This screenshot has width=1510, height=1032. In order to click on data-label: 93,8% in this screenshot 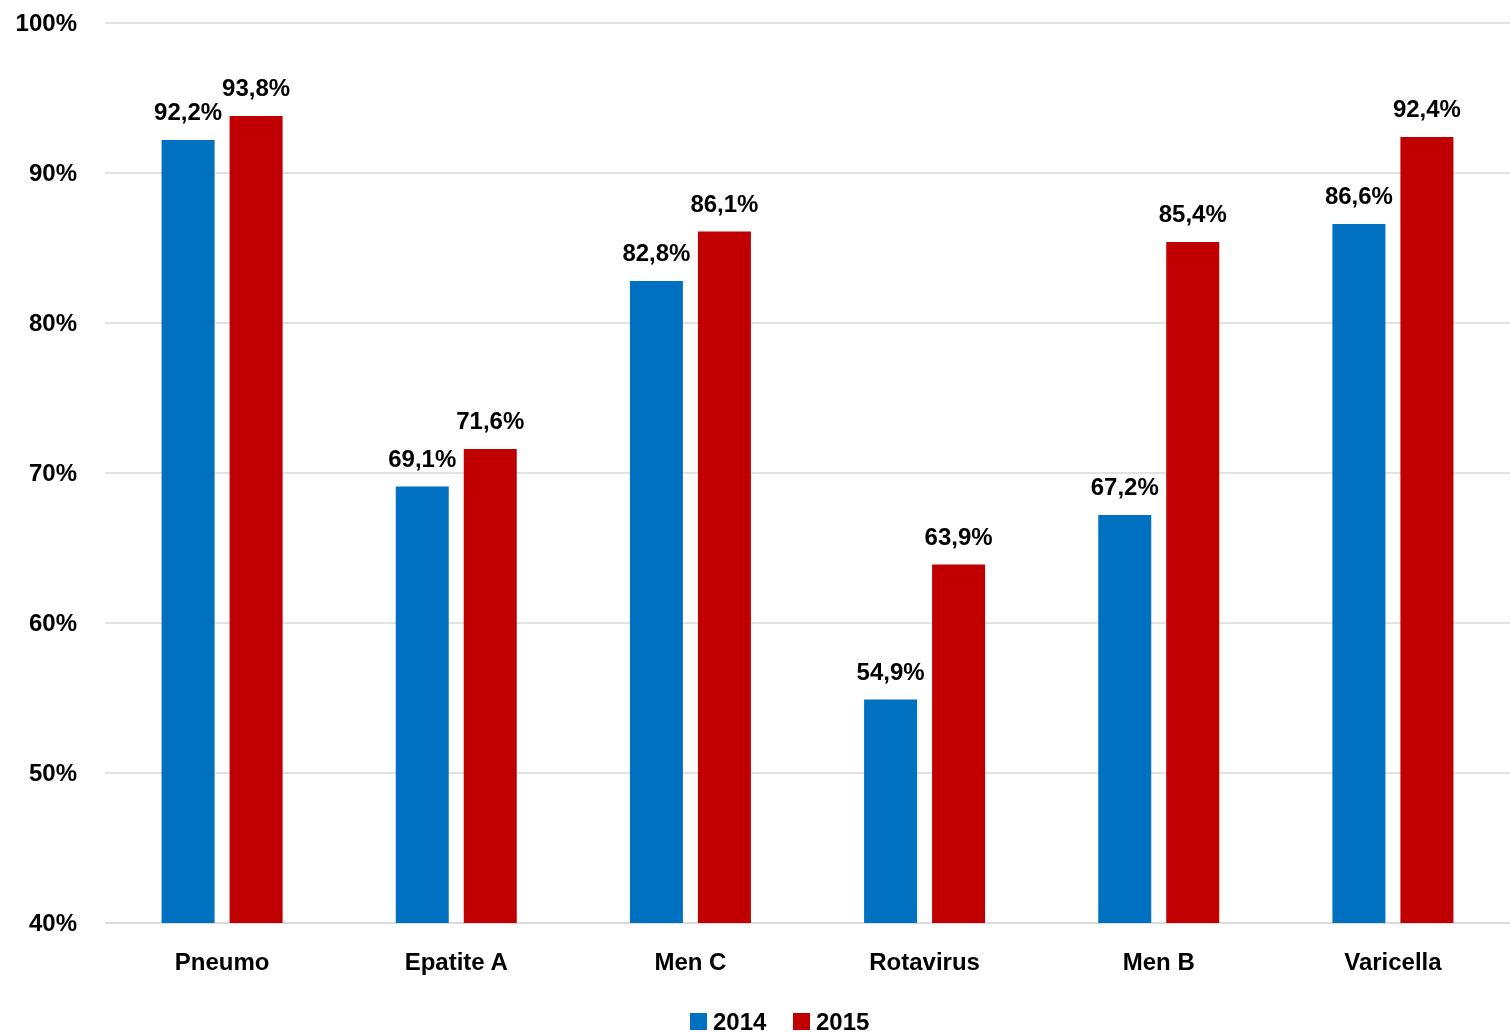, I will do `click(256, 87)`.